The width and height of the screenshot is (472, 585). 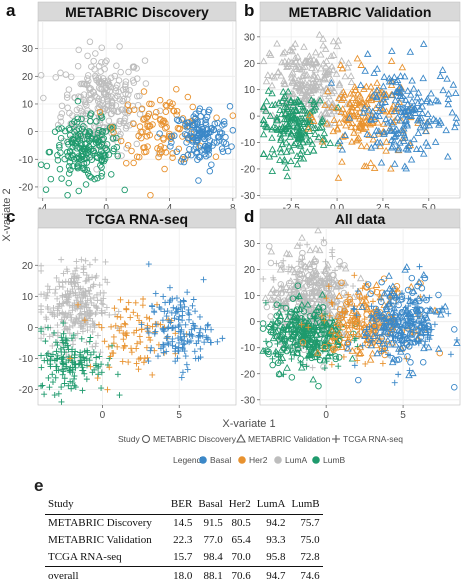 What do you see at coordinates (258, 460) in the screenshot?
I see `subtype-legend-label: Her2` at bounding box center [258, 460].